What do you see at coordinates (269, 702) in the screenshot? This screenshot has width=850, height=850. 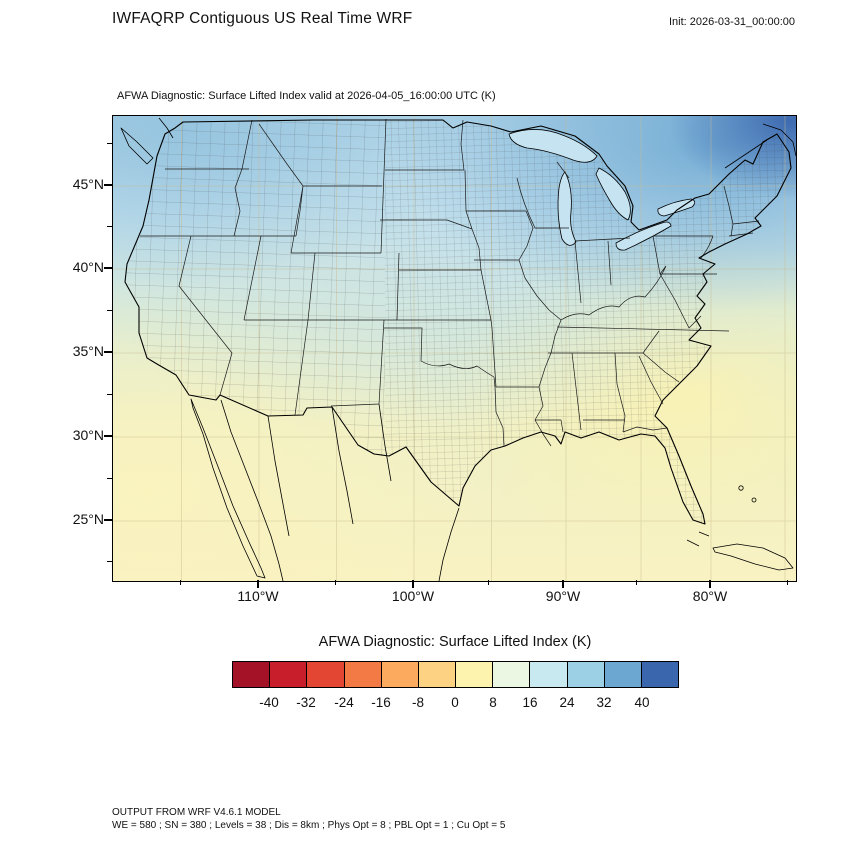 I see `colorbar-tick-label: -40` at bounding box center [269, 702].